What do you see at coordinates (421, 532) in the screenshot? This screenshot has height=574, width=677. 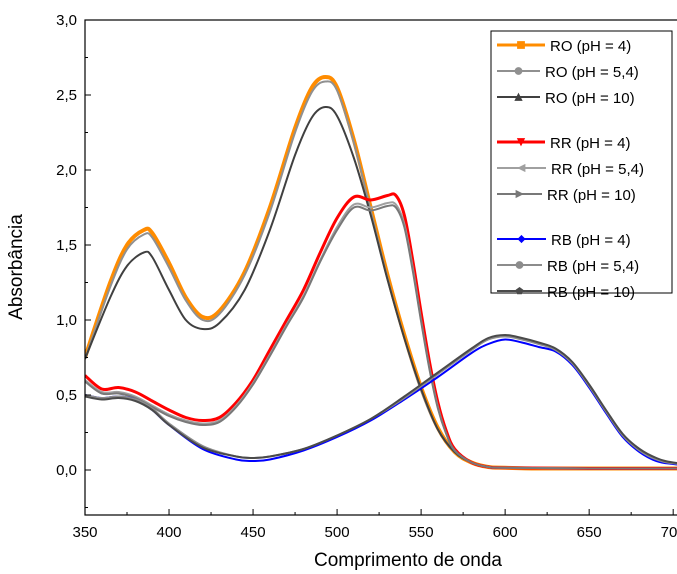 I see `x-tick-label: 550` at bounding box center [421, 532].